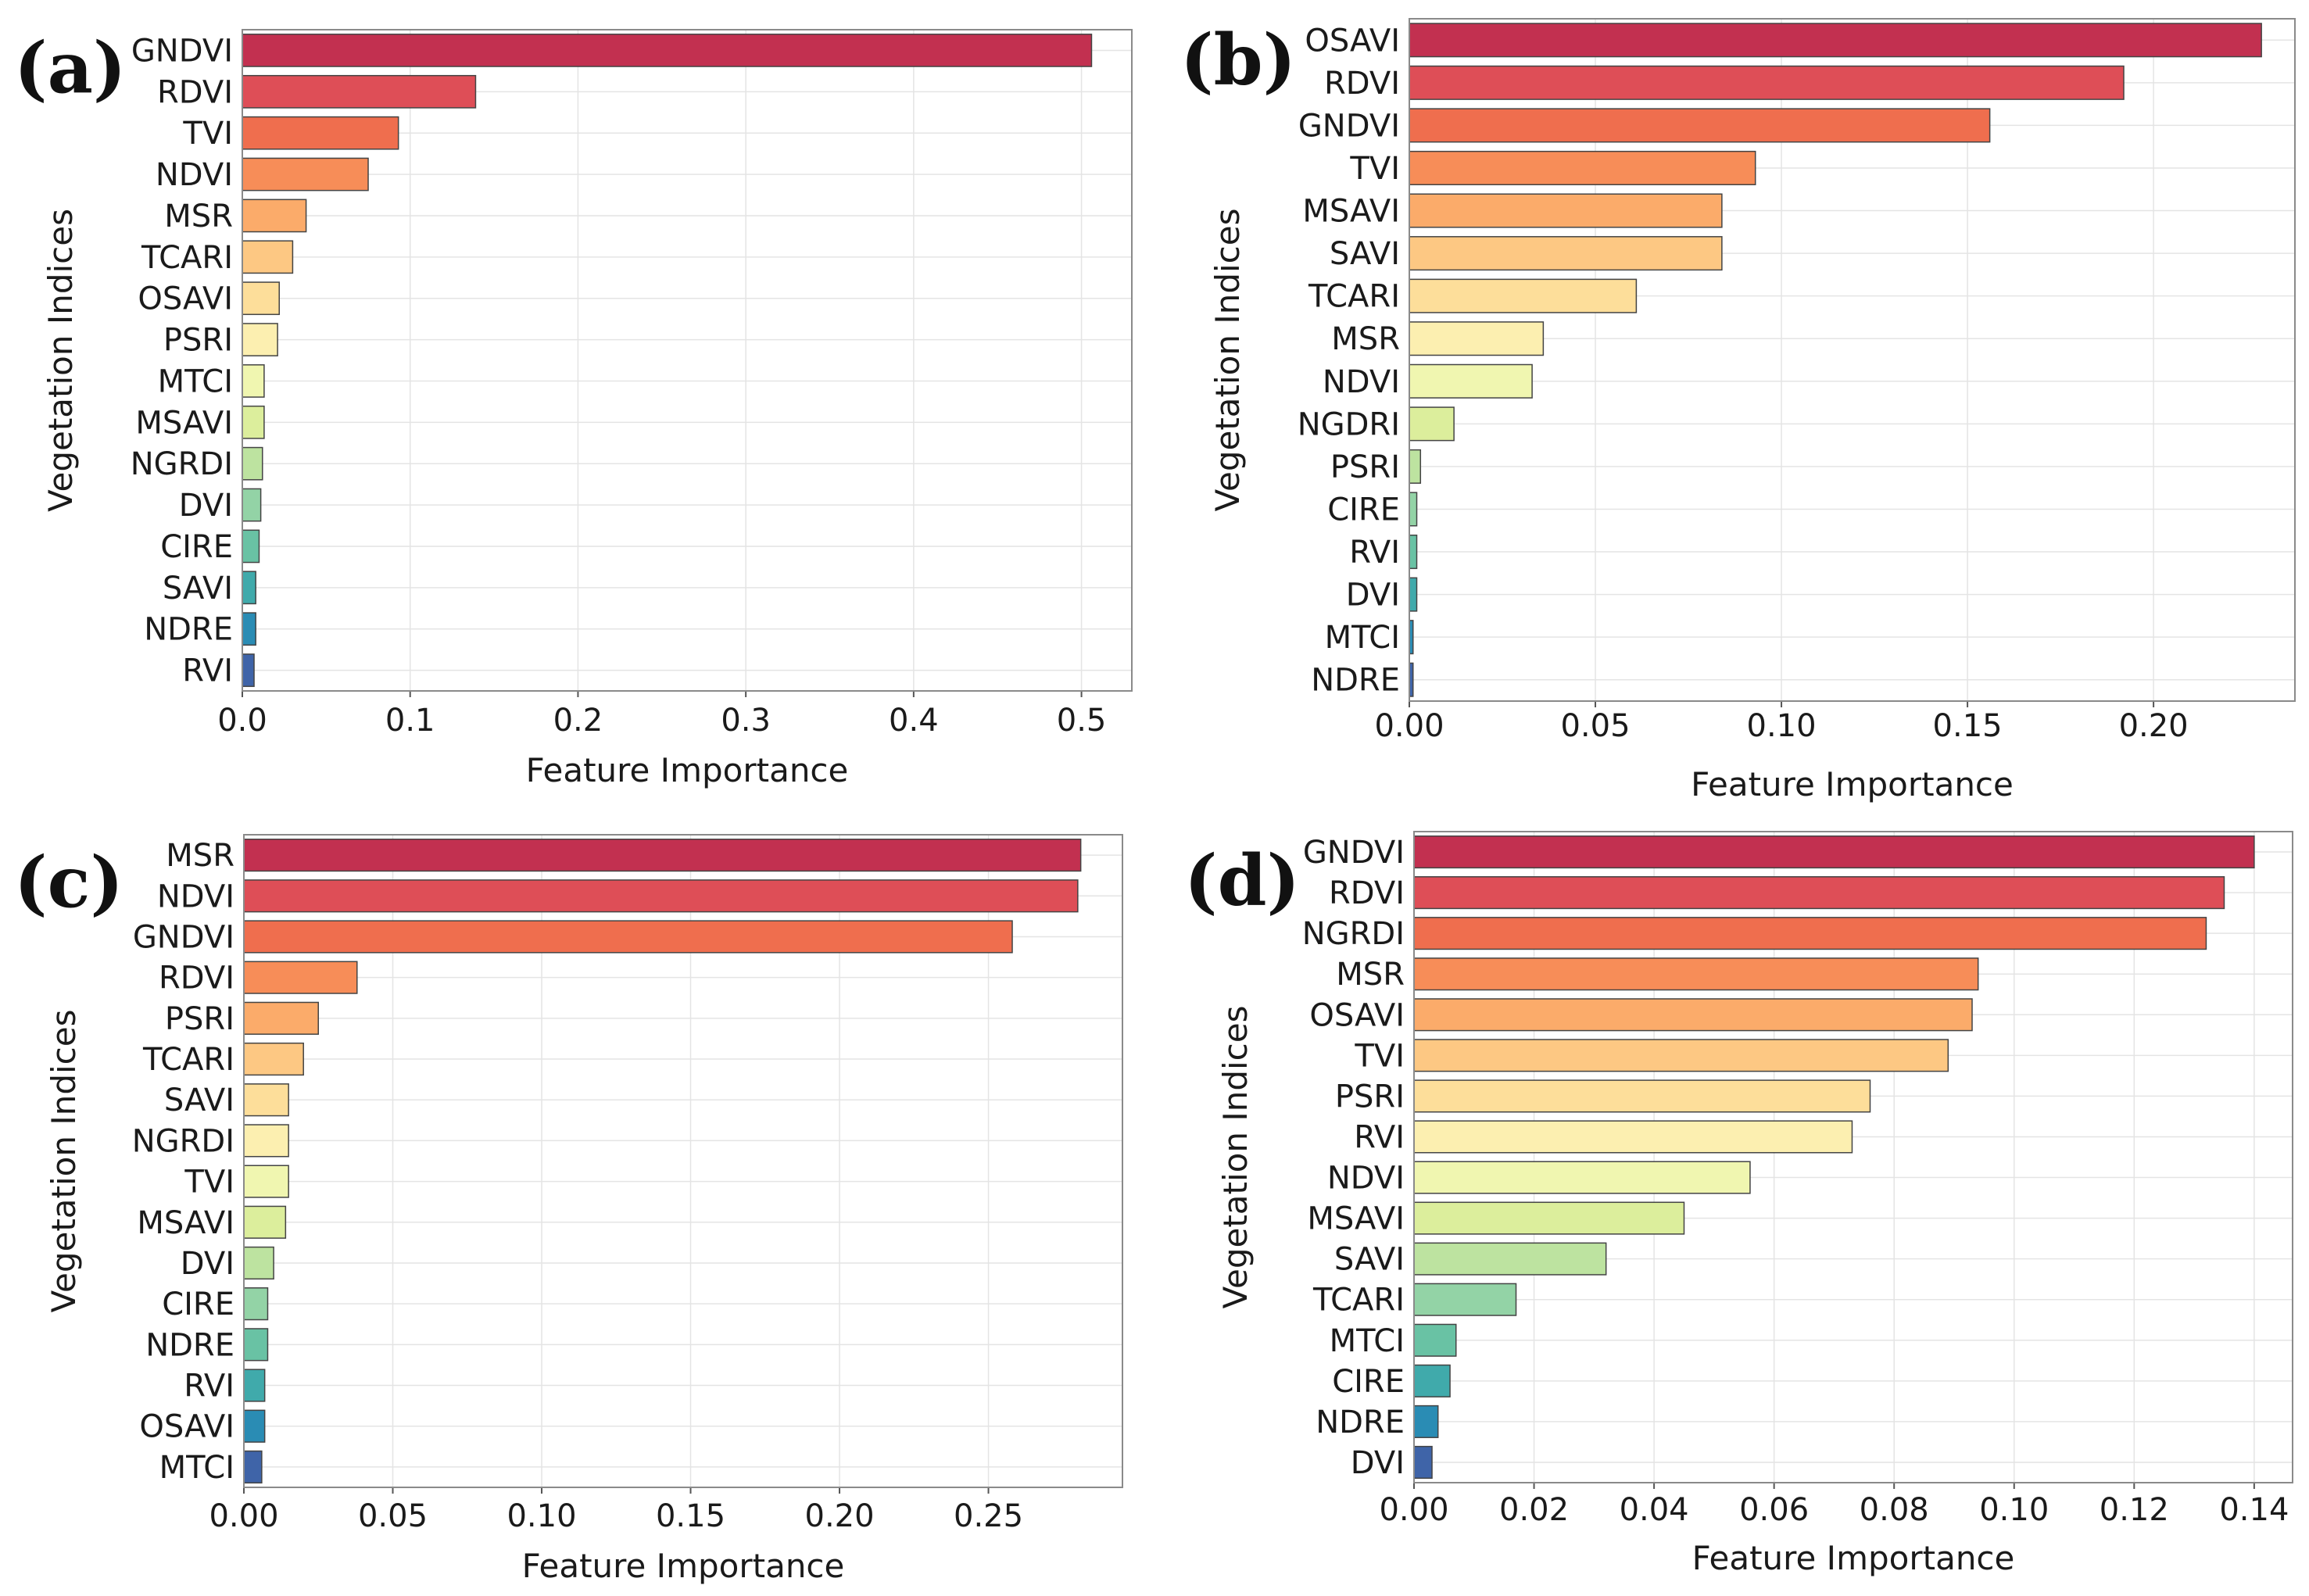  Describe the element at coordinates (70, 68) in the screenshot. I see `panel-letter: (a)` at that location.